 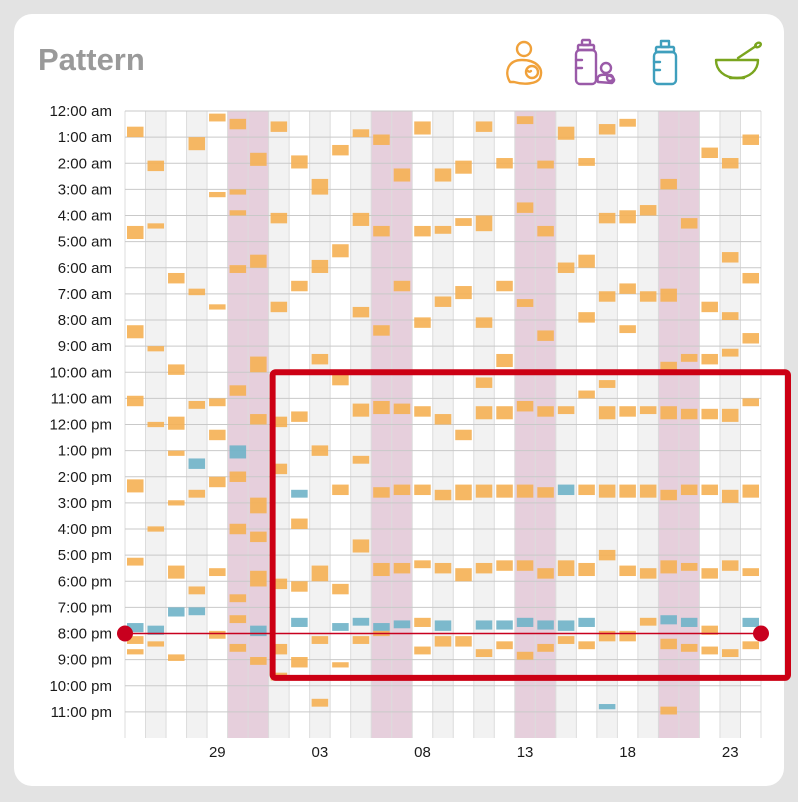 What do you see at coordinates (525, 752) in the screenshot?
I see `x-tick-label: 13` at bounding box center [525, 752].